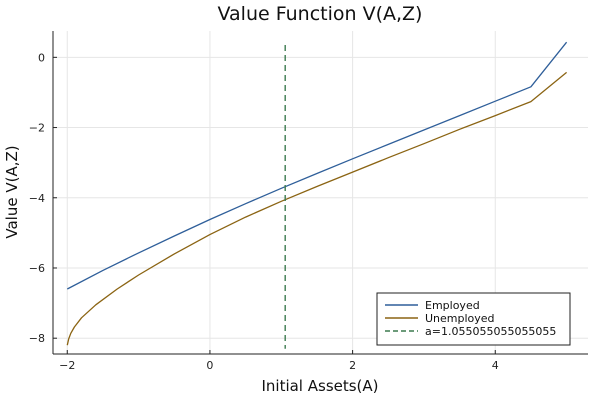 This screenshot has width=600, height=400. I want to click on legend-label-threshold: a=1.055055055055055, so click(490, 331).